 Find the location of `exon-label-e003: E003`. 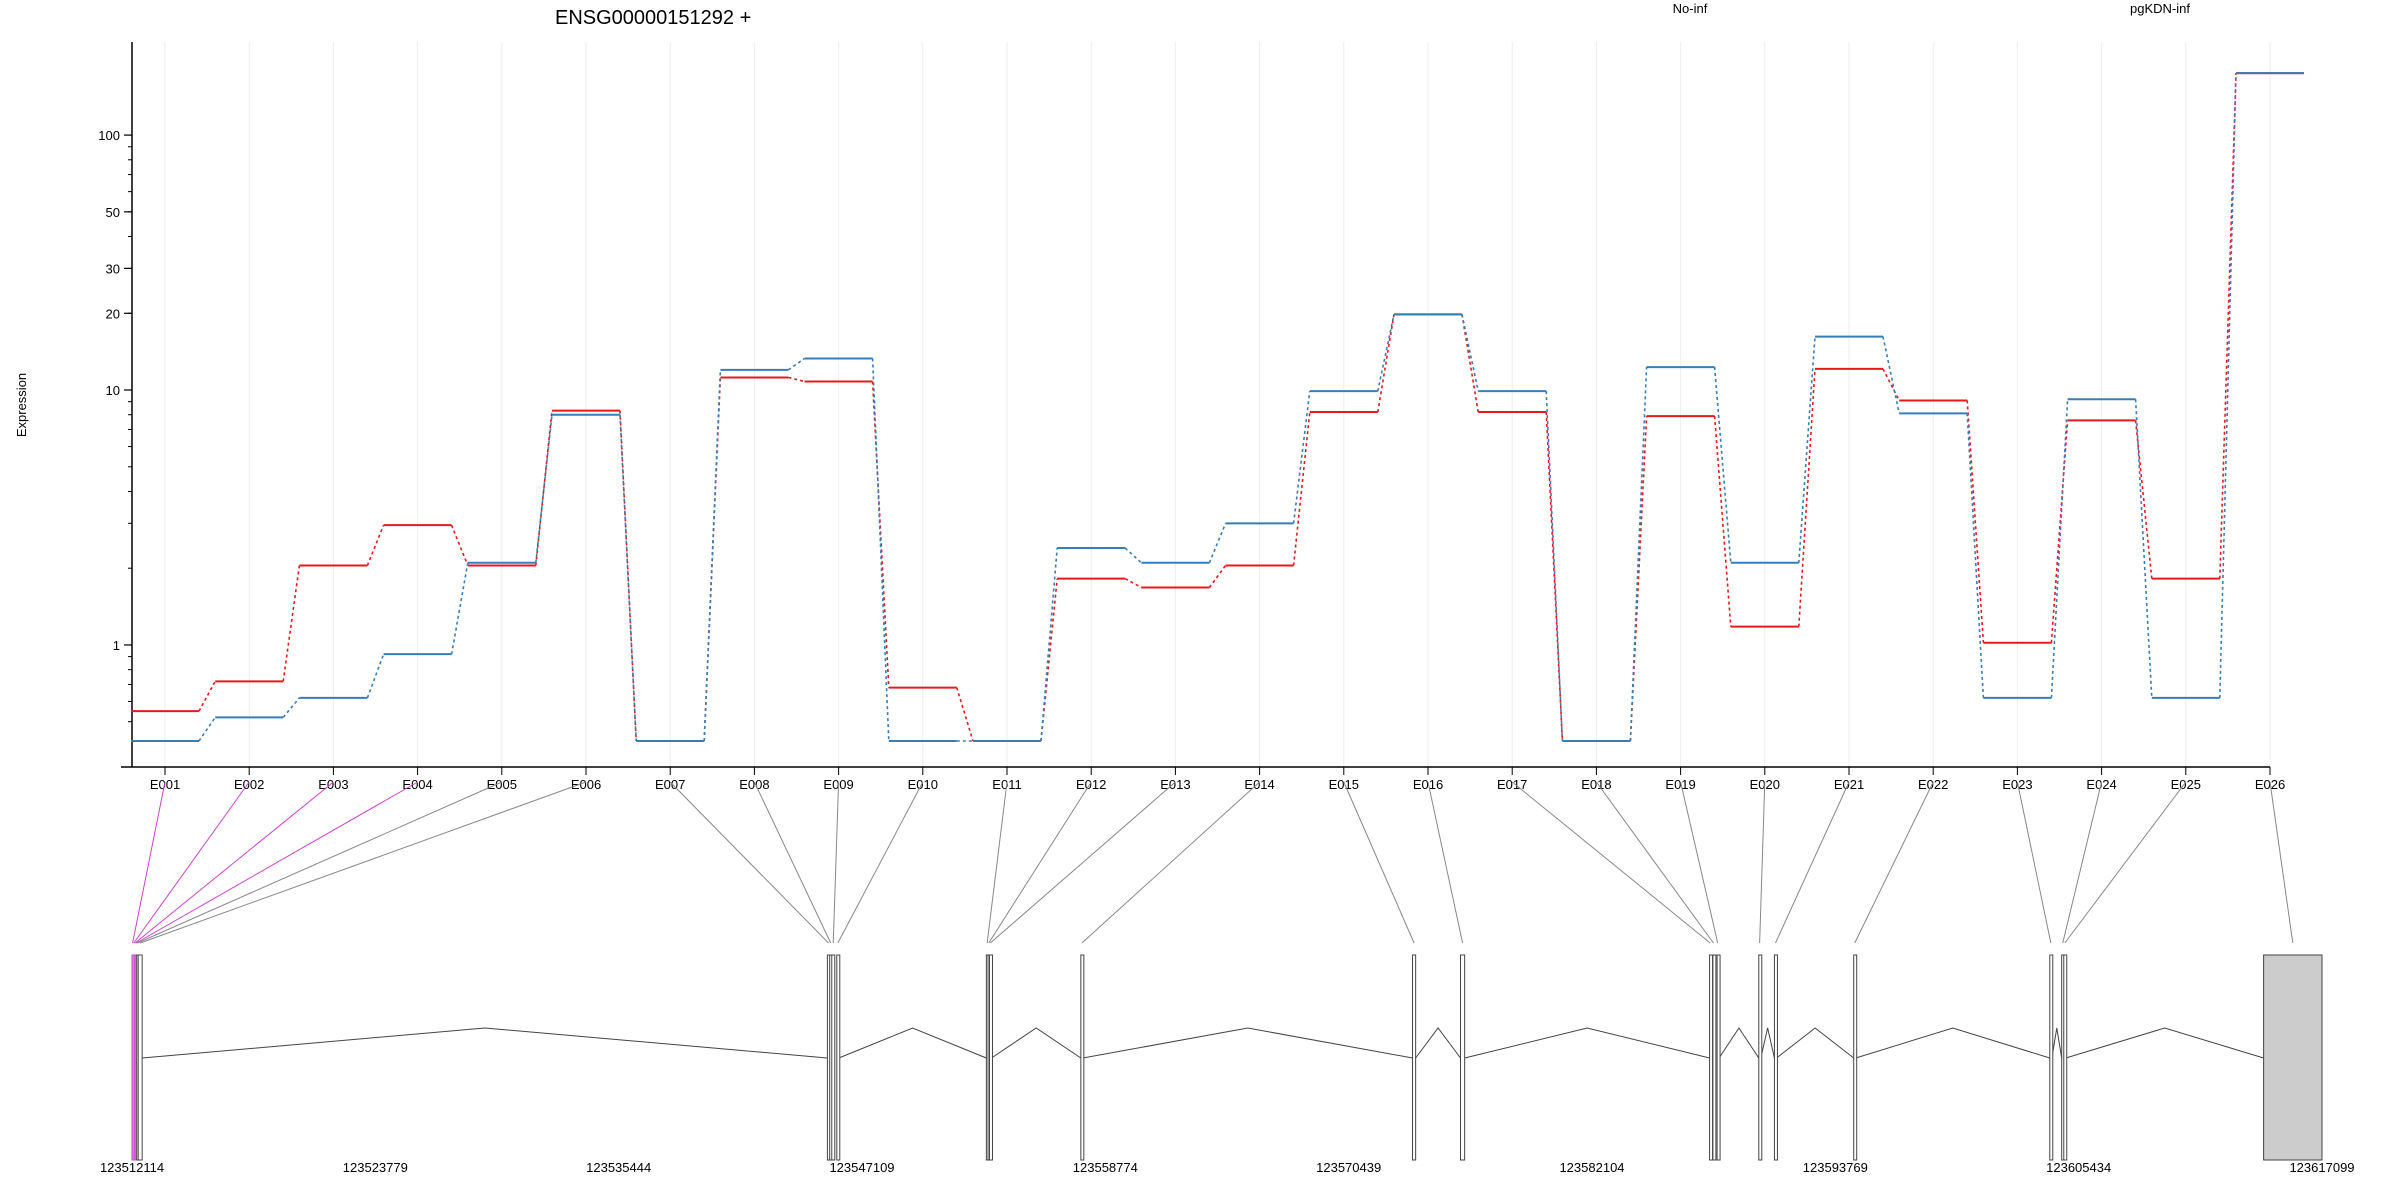

exon-label-e003: E003 is located at coordinates (333, 784).